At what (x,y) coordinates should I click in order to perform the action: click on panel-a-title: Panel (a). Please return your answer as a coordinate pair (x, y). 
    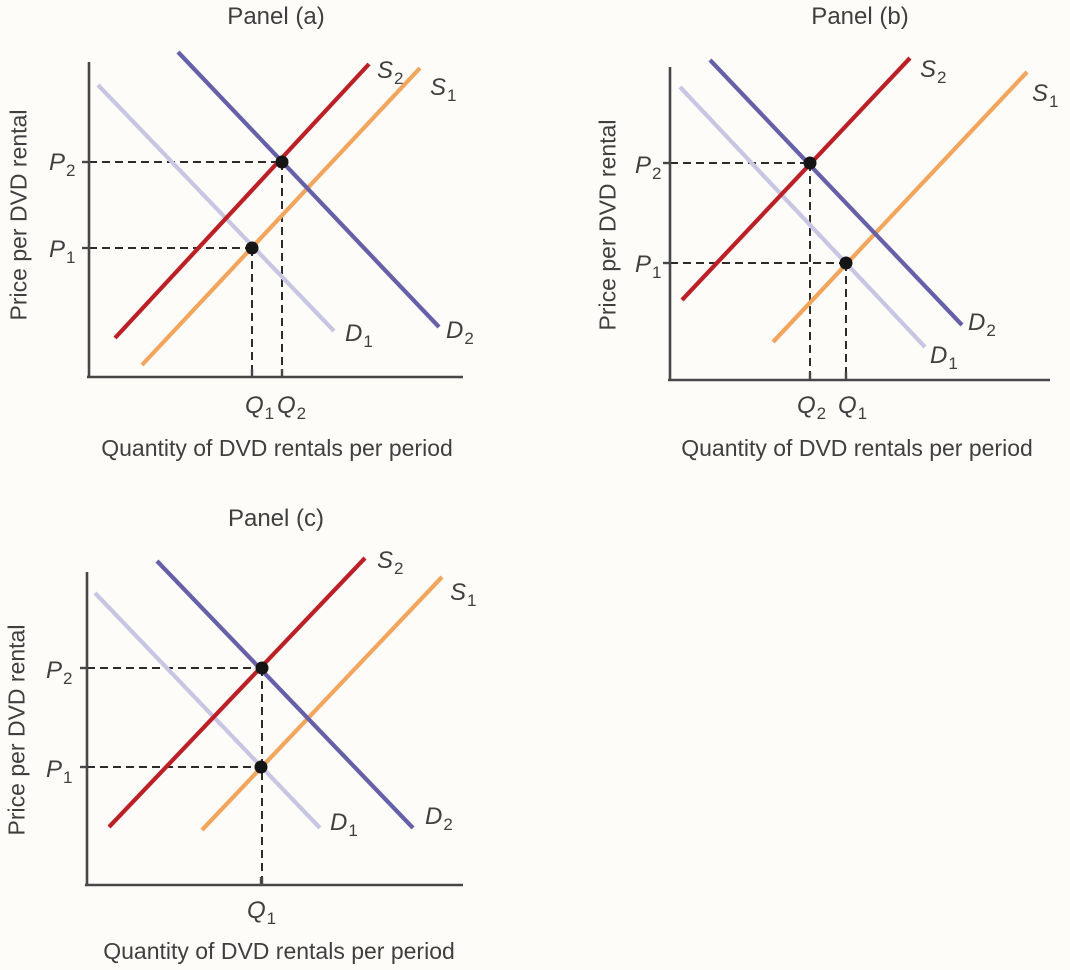
    Looking at the image, I should click on (276, 16).